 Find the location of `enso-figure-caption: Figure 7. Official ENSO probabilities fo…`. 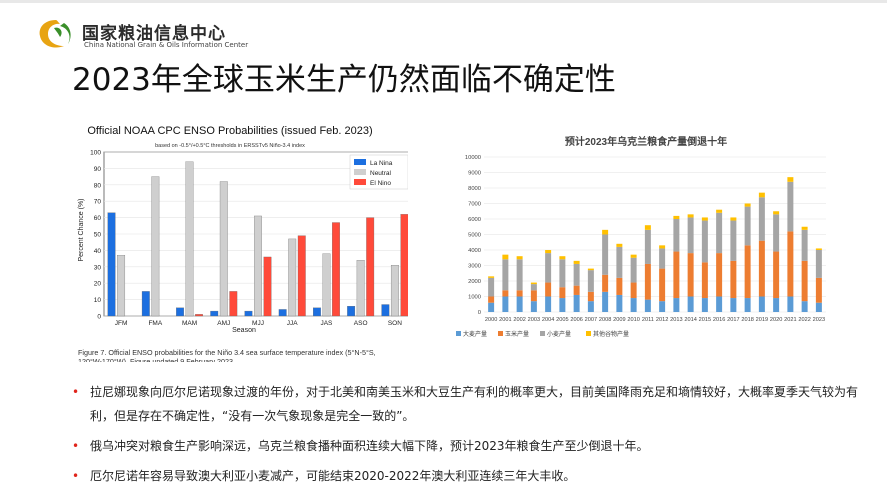

enso-figure-caption: Figure 7. Official ENSO probabilities fo… is located at coordinates (228, 355).